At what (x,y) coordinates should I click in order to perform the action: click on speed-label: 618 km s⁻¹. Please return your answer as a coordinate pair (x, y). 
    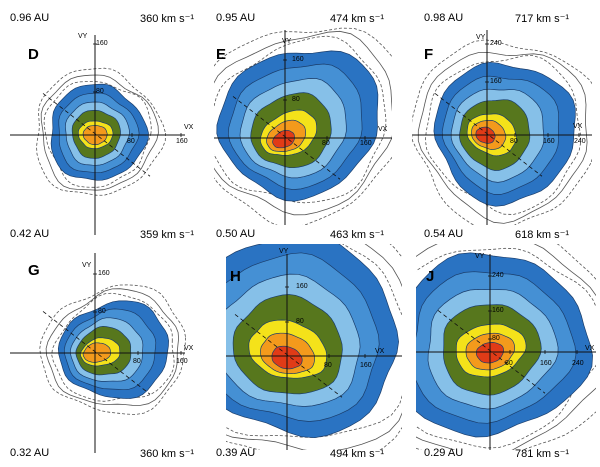
    Looking at the image, I should click on (542, 235).